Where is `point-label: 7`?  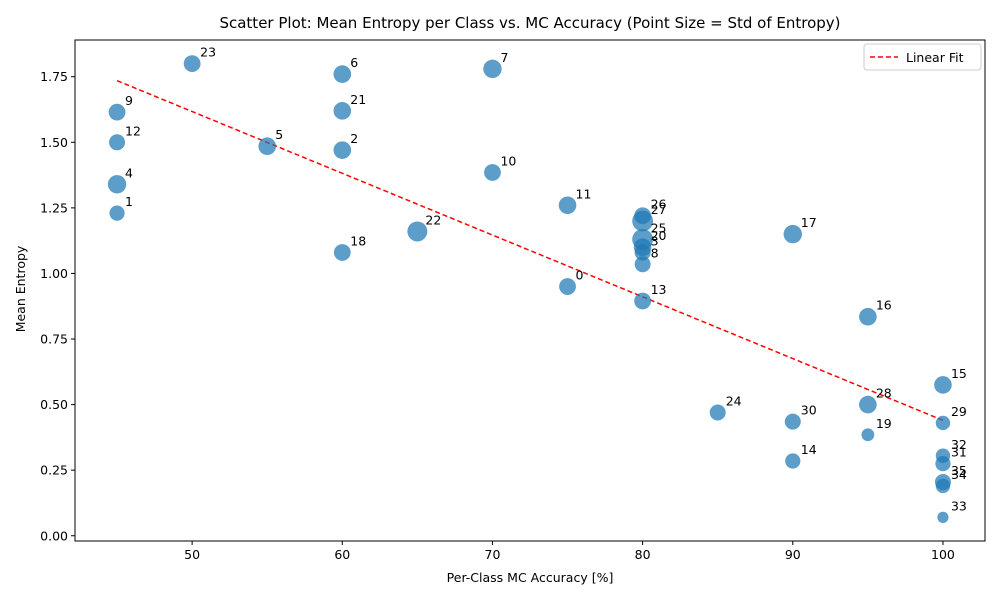 point-label: 7 is located at coordinates (504, 57).